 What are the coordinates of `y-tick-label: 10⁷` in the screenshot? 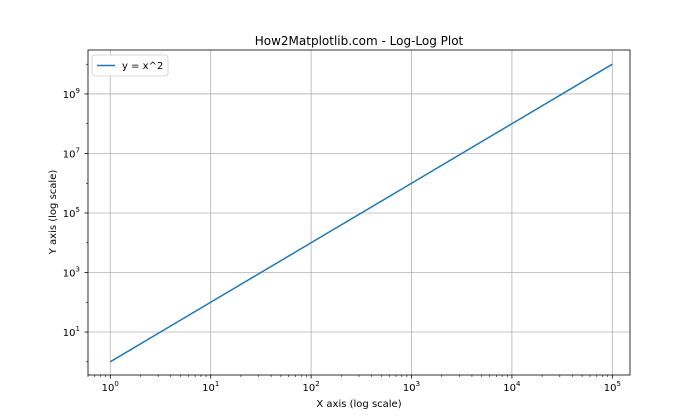 It's located at (71, 153).